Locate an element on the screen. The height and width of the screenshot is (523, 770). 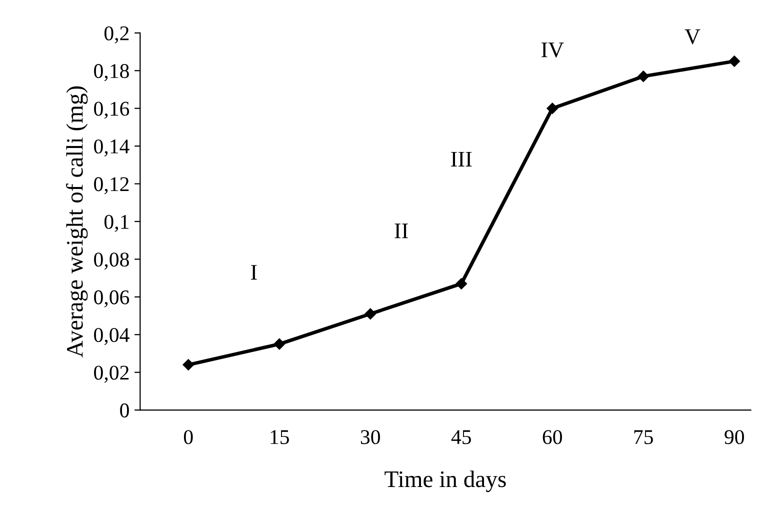
annotation: II is located at coordinates (401, 231).